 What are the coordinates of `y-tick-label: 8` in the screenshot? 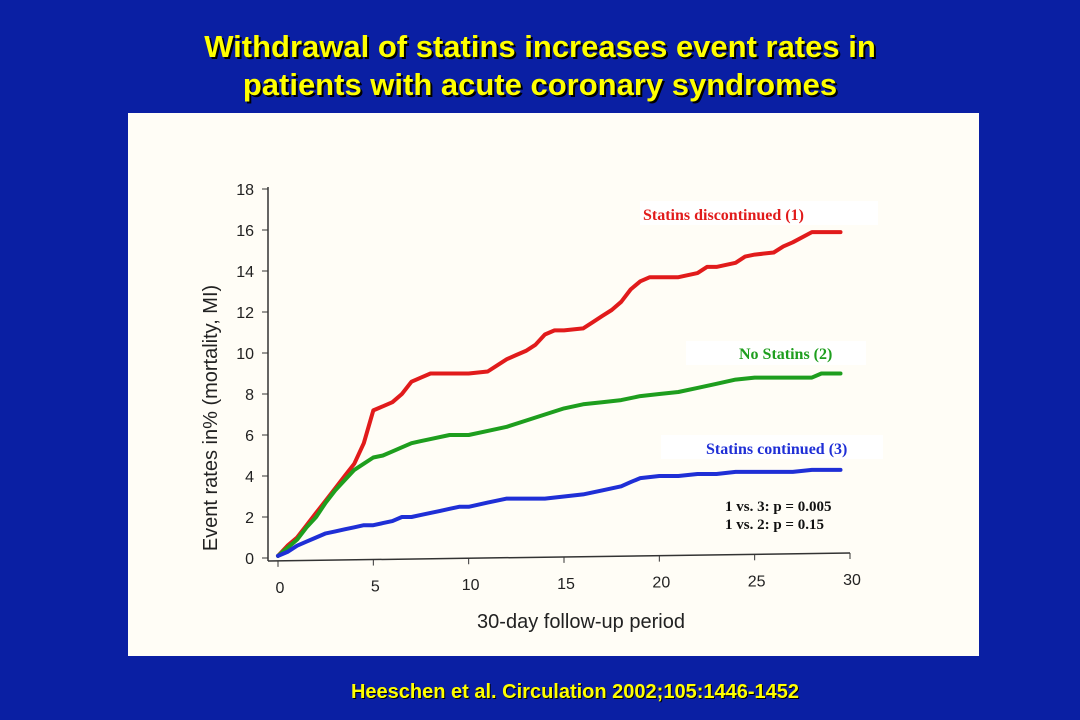 It's located at (249, 395).